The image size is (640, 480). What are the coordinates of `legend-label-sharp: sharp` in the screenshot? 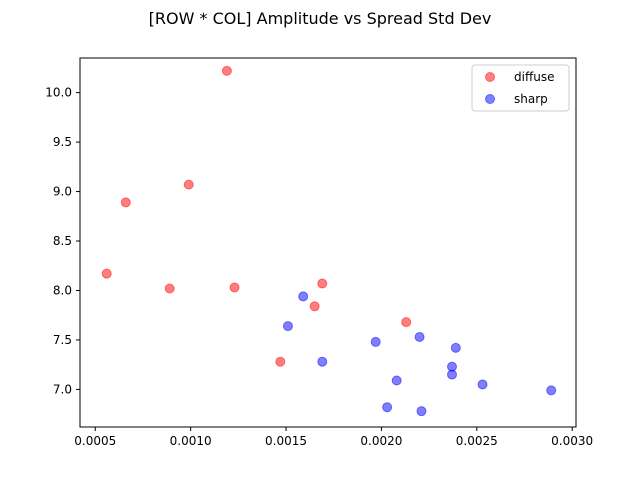 It's located at (531, 99).